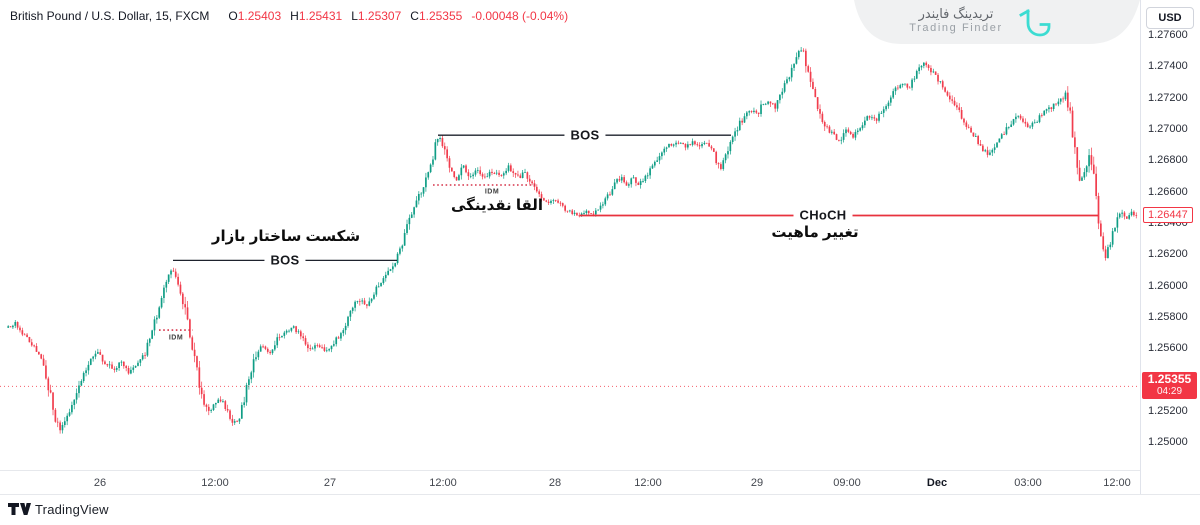 This screenshot has height=525, width=1200. Describe the element at coordinates (320, 16) in the screenshot. I see `high-value: 1.25431` at that location.